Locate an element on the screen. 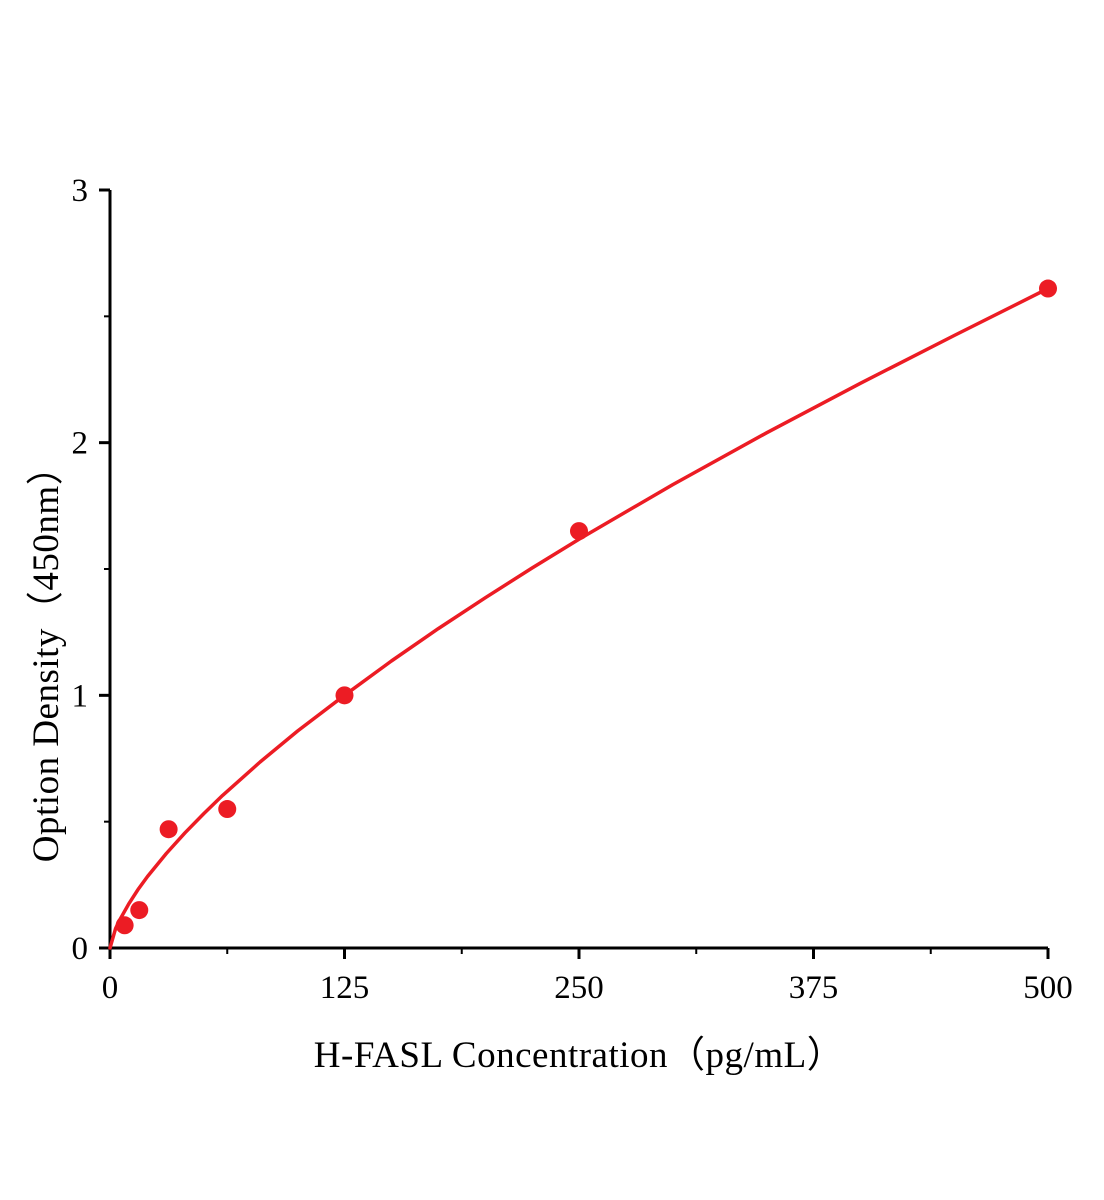  y-tick-label: 1 is located at coordinates (80, 696).